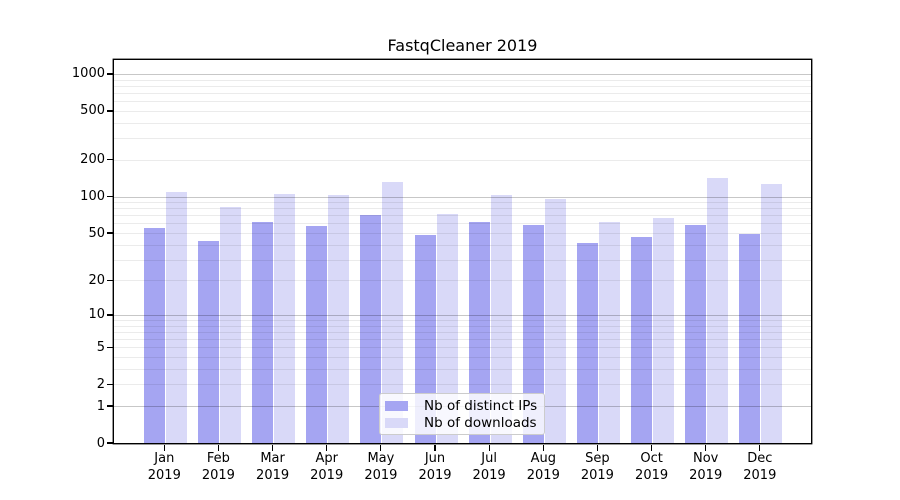  Describe the element at coordinates (154, 335) in the screenshot. I see `bar-ips-jan` at that location.